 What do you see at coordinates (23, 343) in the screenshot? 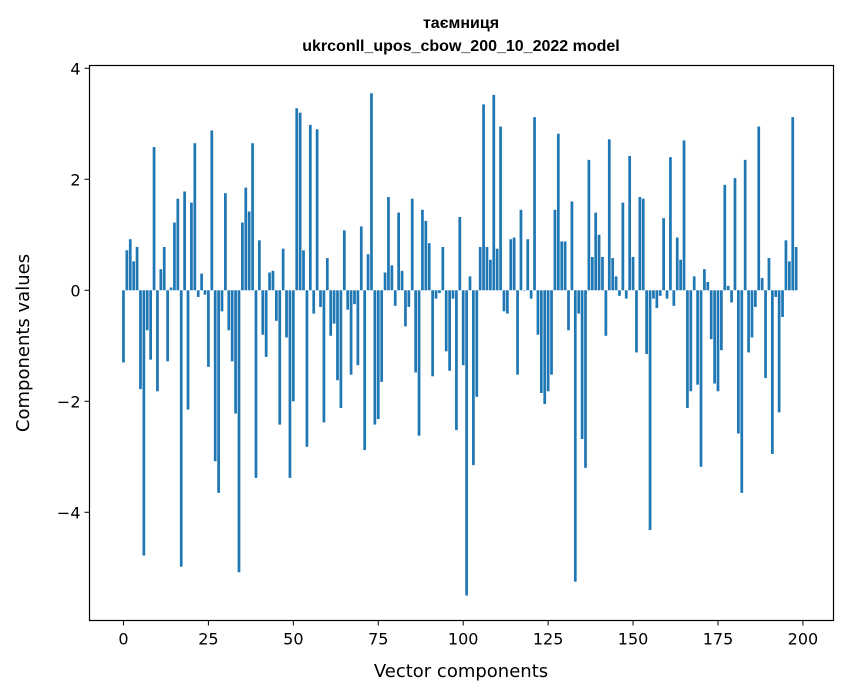
I see `y-axis-label: Components values` at bounding box center [23, 343].